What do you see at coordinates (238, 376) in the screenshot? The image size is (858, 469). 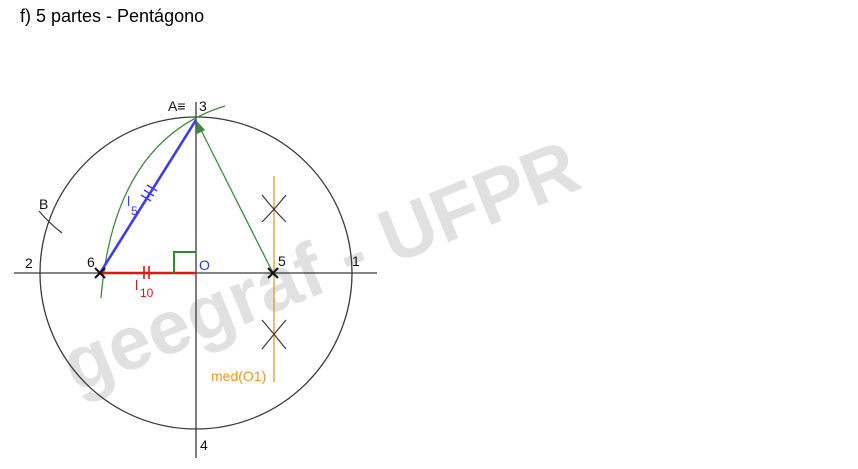 I see `label-bisector: med(O1)` at bounding box center [238, 376].